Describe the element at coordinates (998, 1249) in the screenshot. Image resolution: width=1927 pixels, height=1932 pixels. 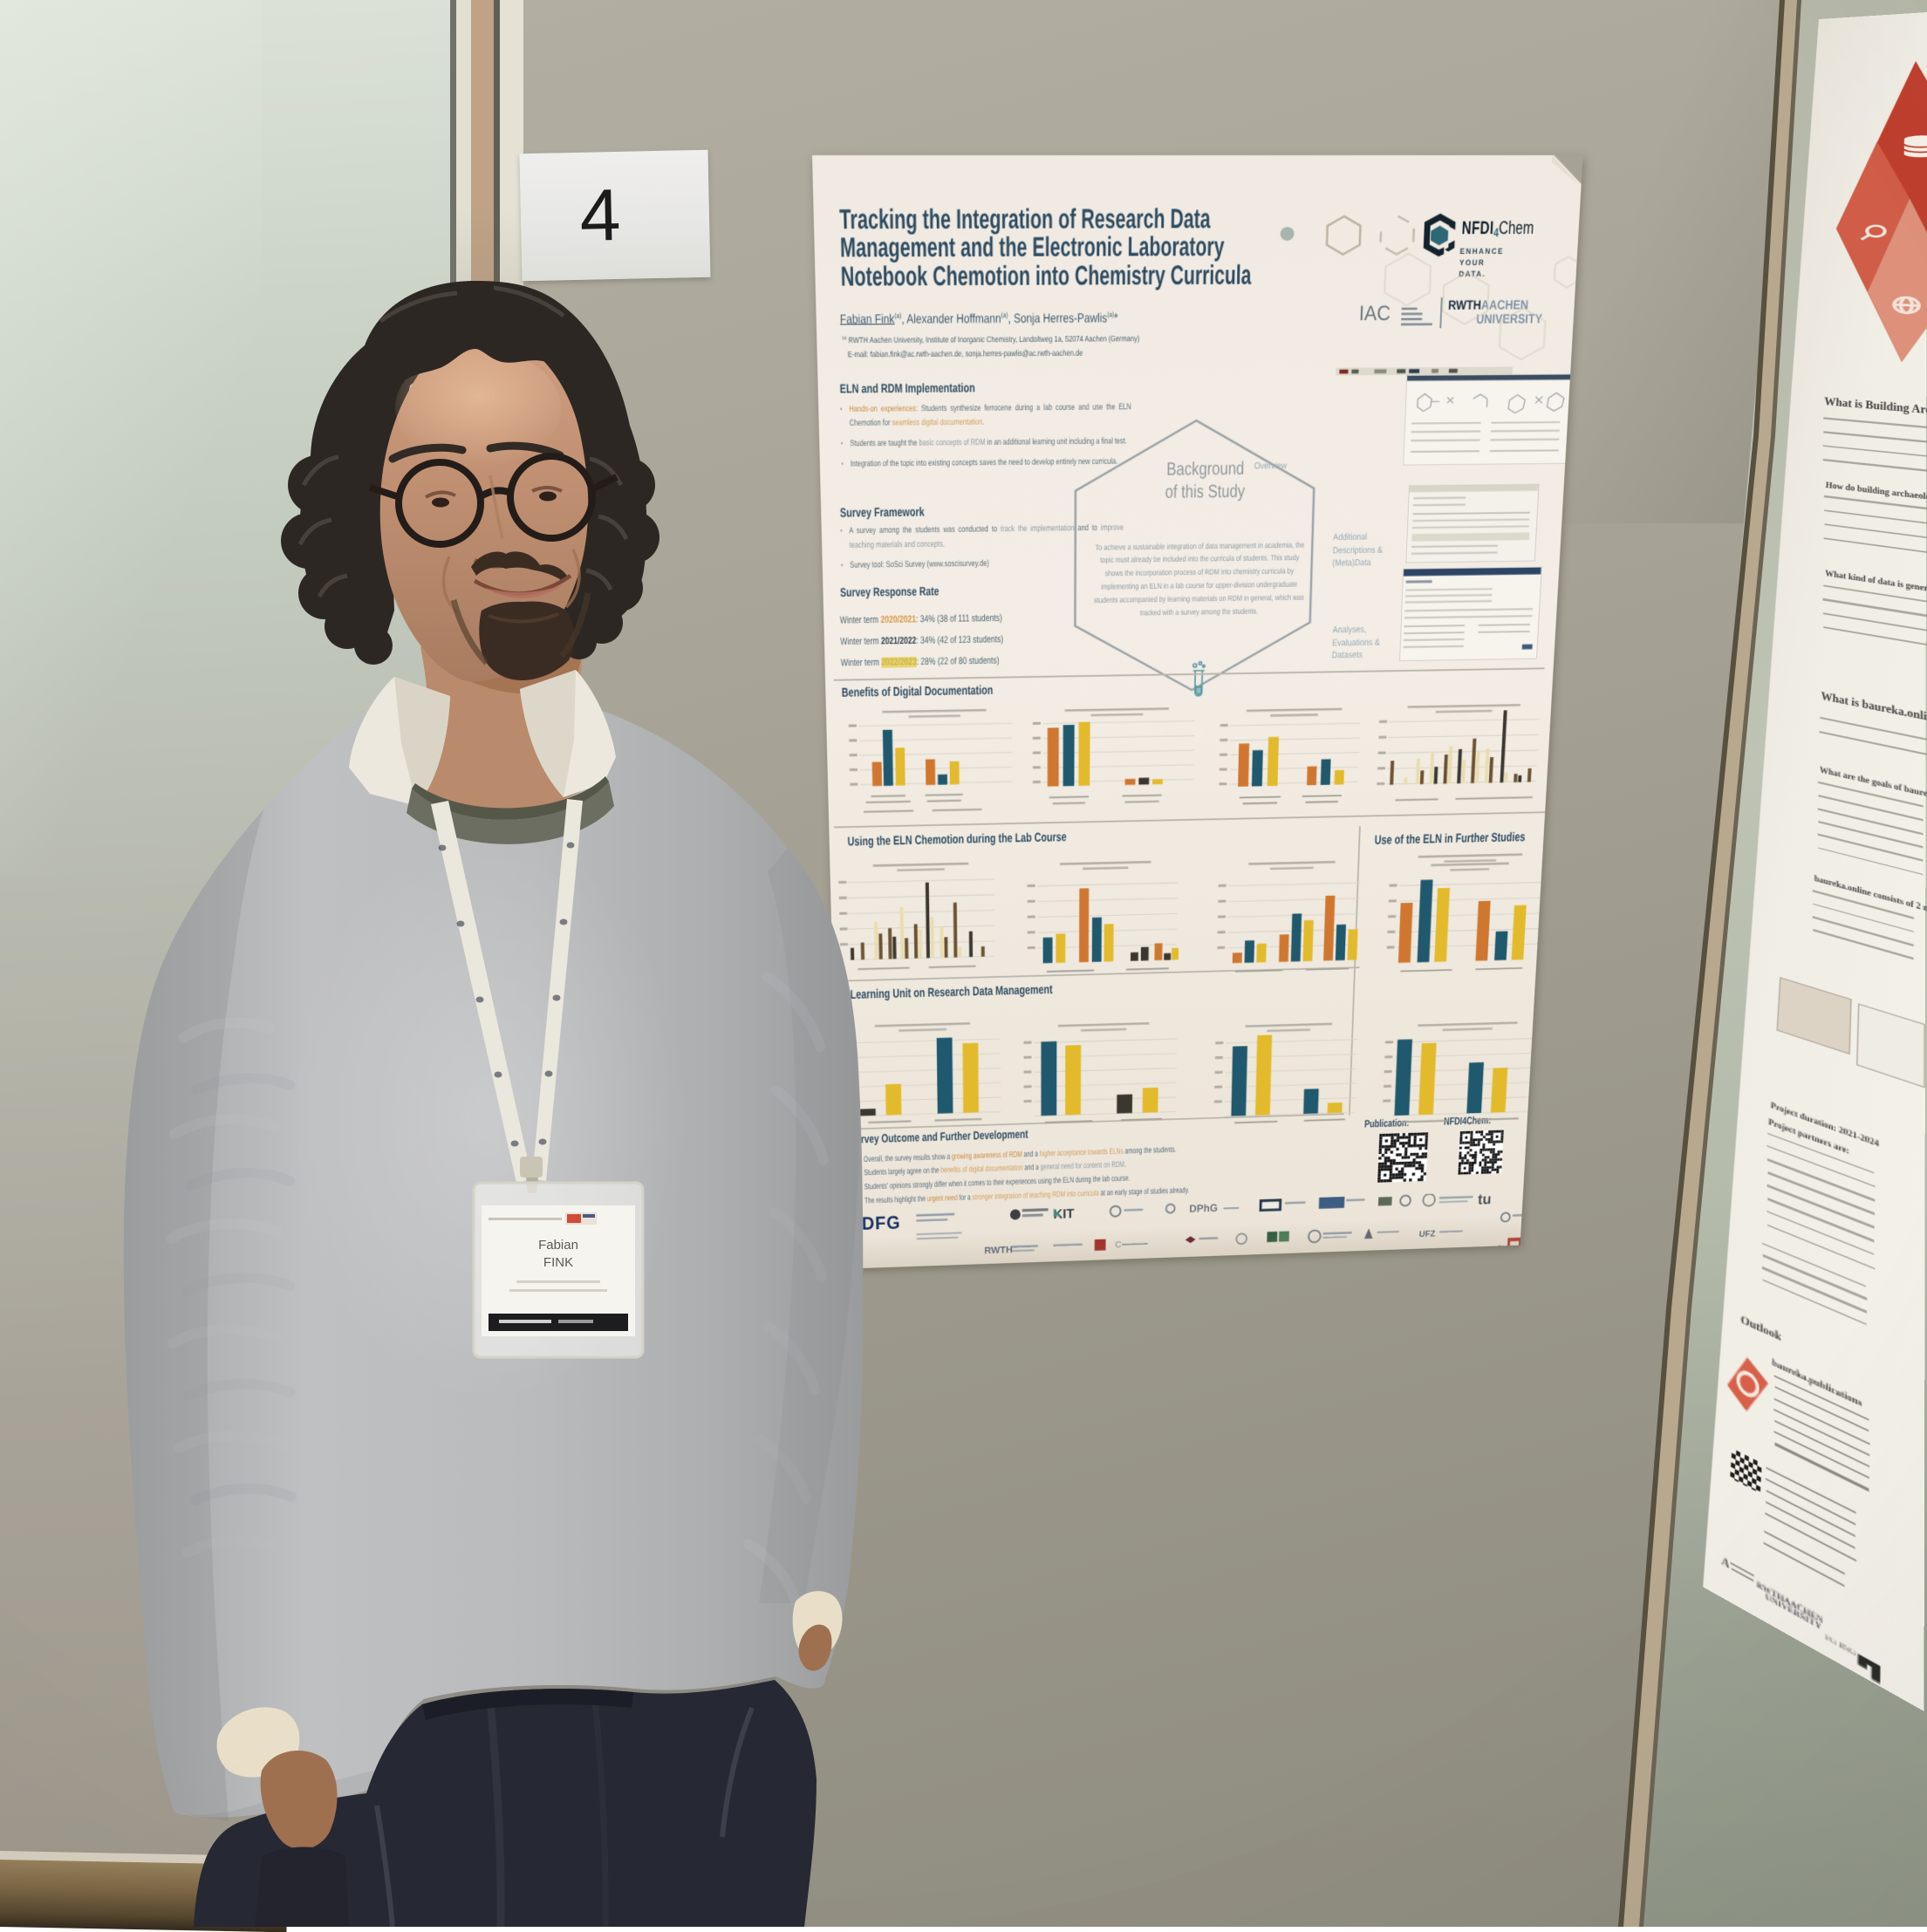
I see `svg-text: RWTH` at that location.